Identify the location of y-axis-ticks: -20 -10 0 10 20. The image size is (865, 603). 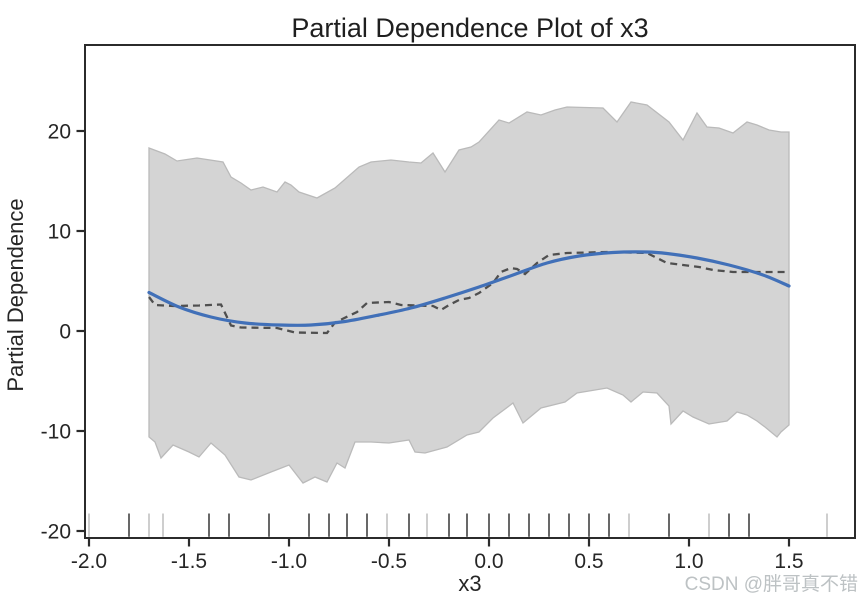
(63, 332).